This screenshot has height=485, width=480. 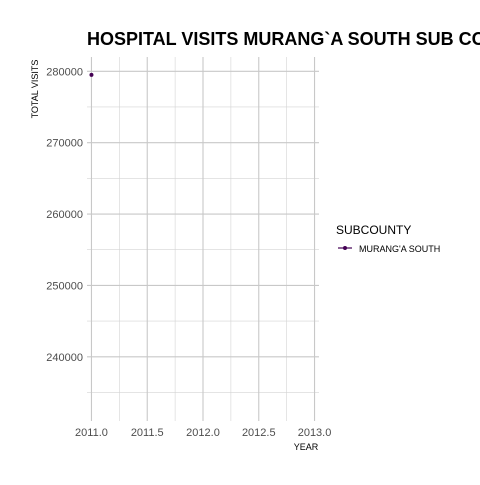 I want to click on x-tick-label: 2011.0, so click(x=91, y=433).